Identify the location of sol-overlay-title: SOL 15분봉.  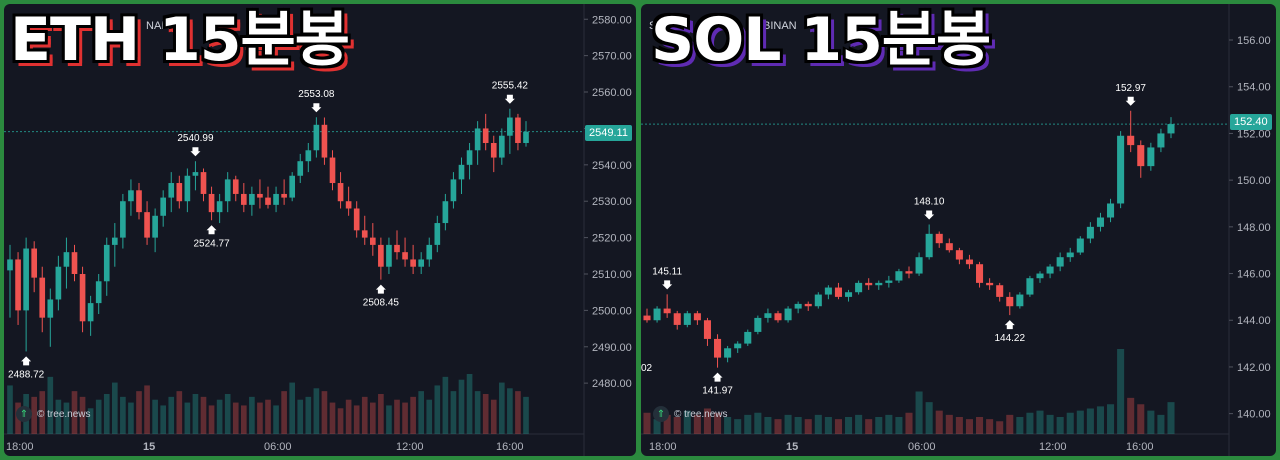
(821, 40).